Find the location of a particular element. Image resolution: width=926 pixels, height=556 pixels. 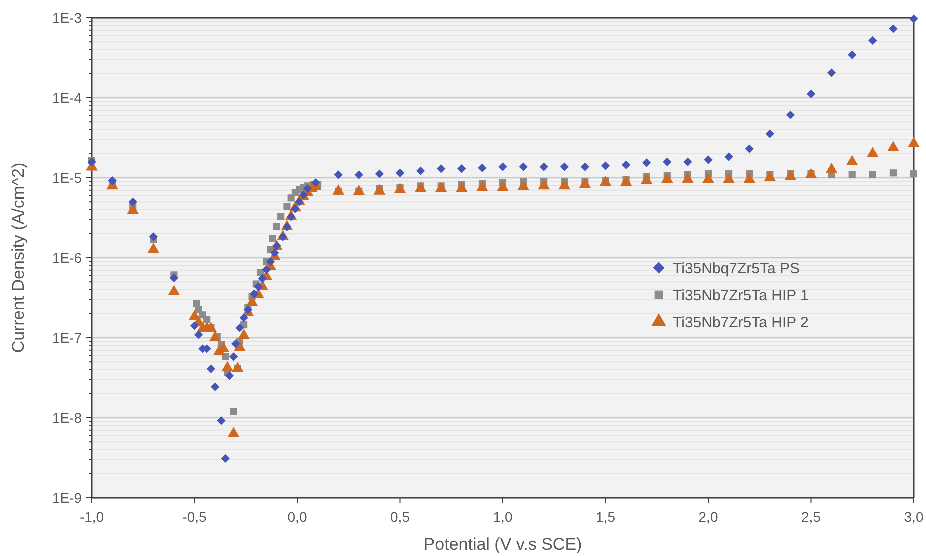

y-tick-label: 1E-6 is located at coordinates (67, 258).